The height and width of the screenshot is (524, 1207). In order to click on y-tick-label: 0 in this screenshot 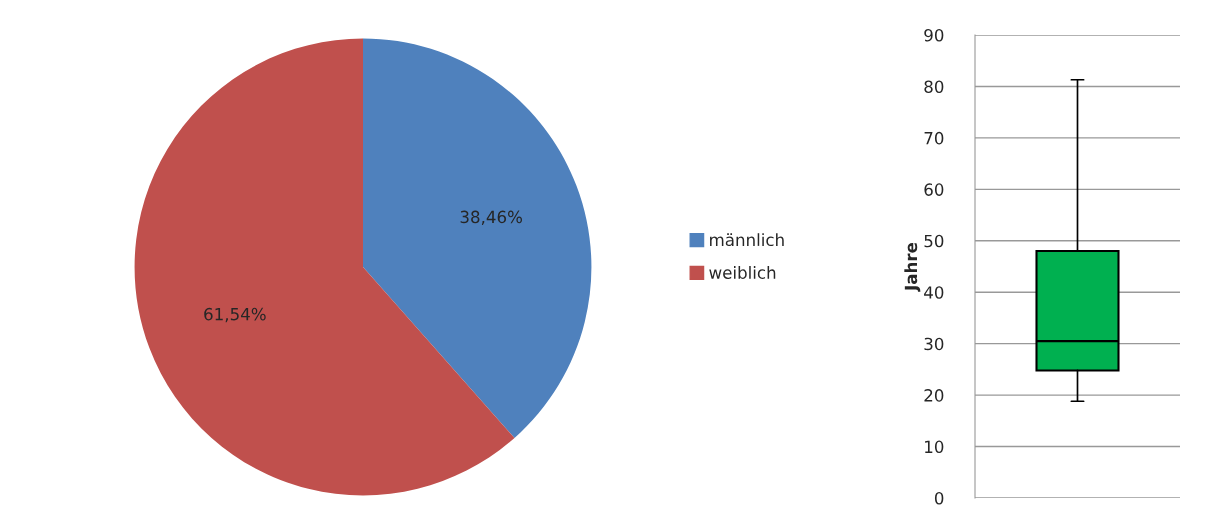, I will do `click(939, 498)`.